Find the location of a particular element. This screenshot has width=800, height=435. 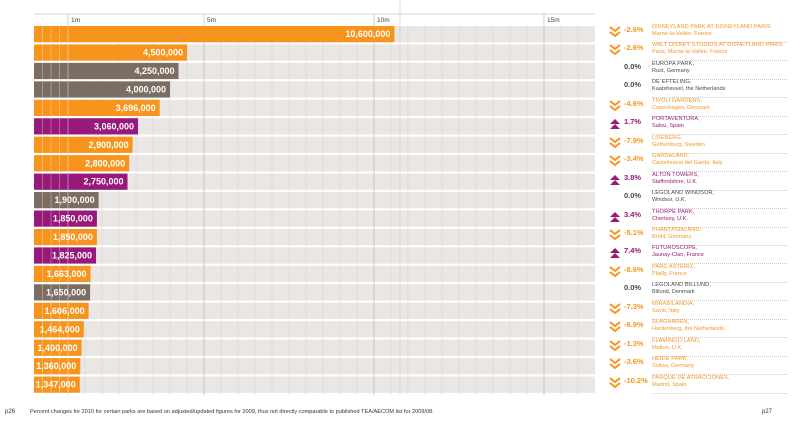

park-location: Brühl, Germany is located at coordinates (672, 236).